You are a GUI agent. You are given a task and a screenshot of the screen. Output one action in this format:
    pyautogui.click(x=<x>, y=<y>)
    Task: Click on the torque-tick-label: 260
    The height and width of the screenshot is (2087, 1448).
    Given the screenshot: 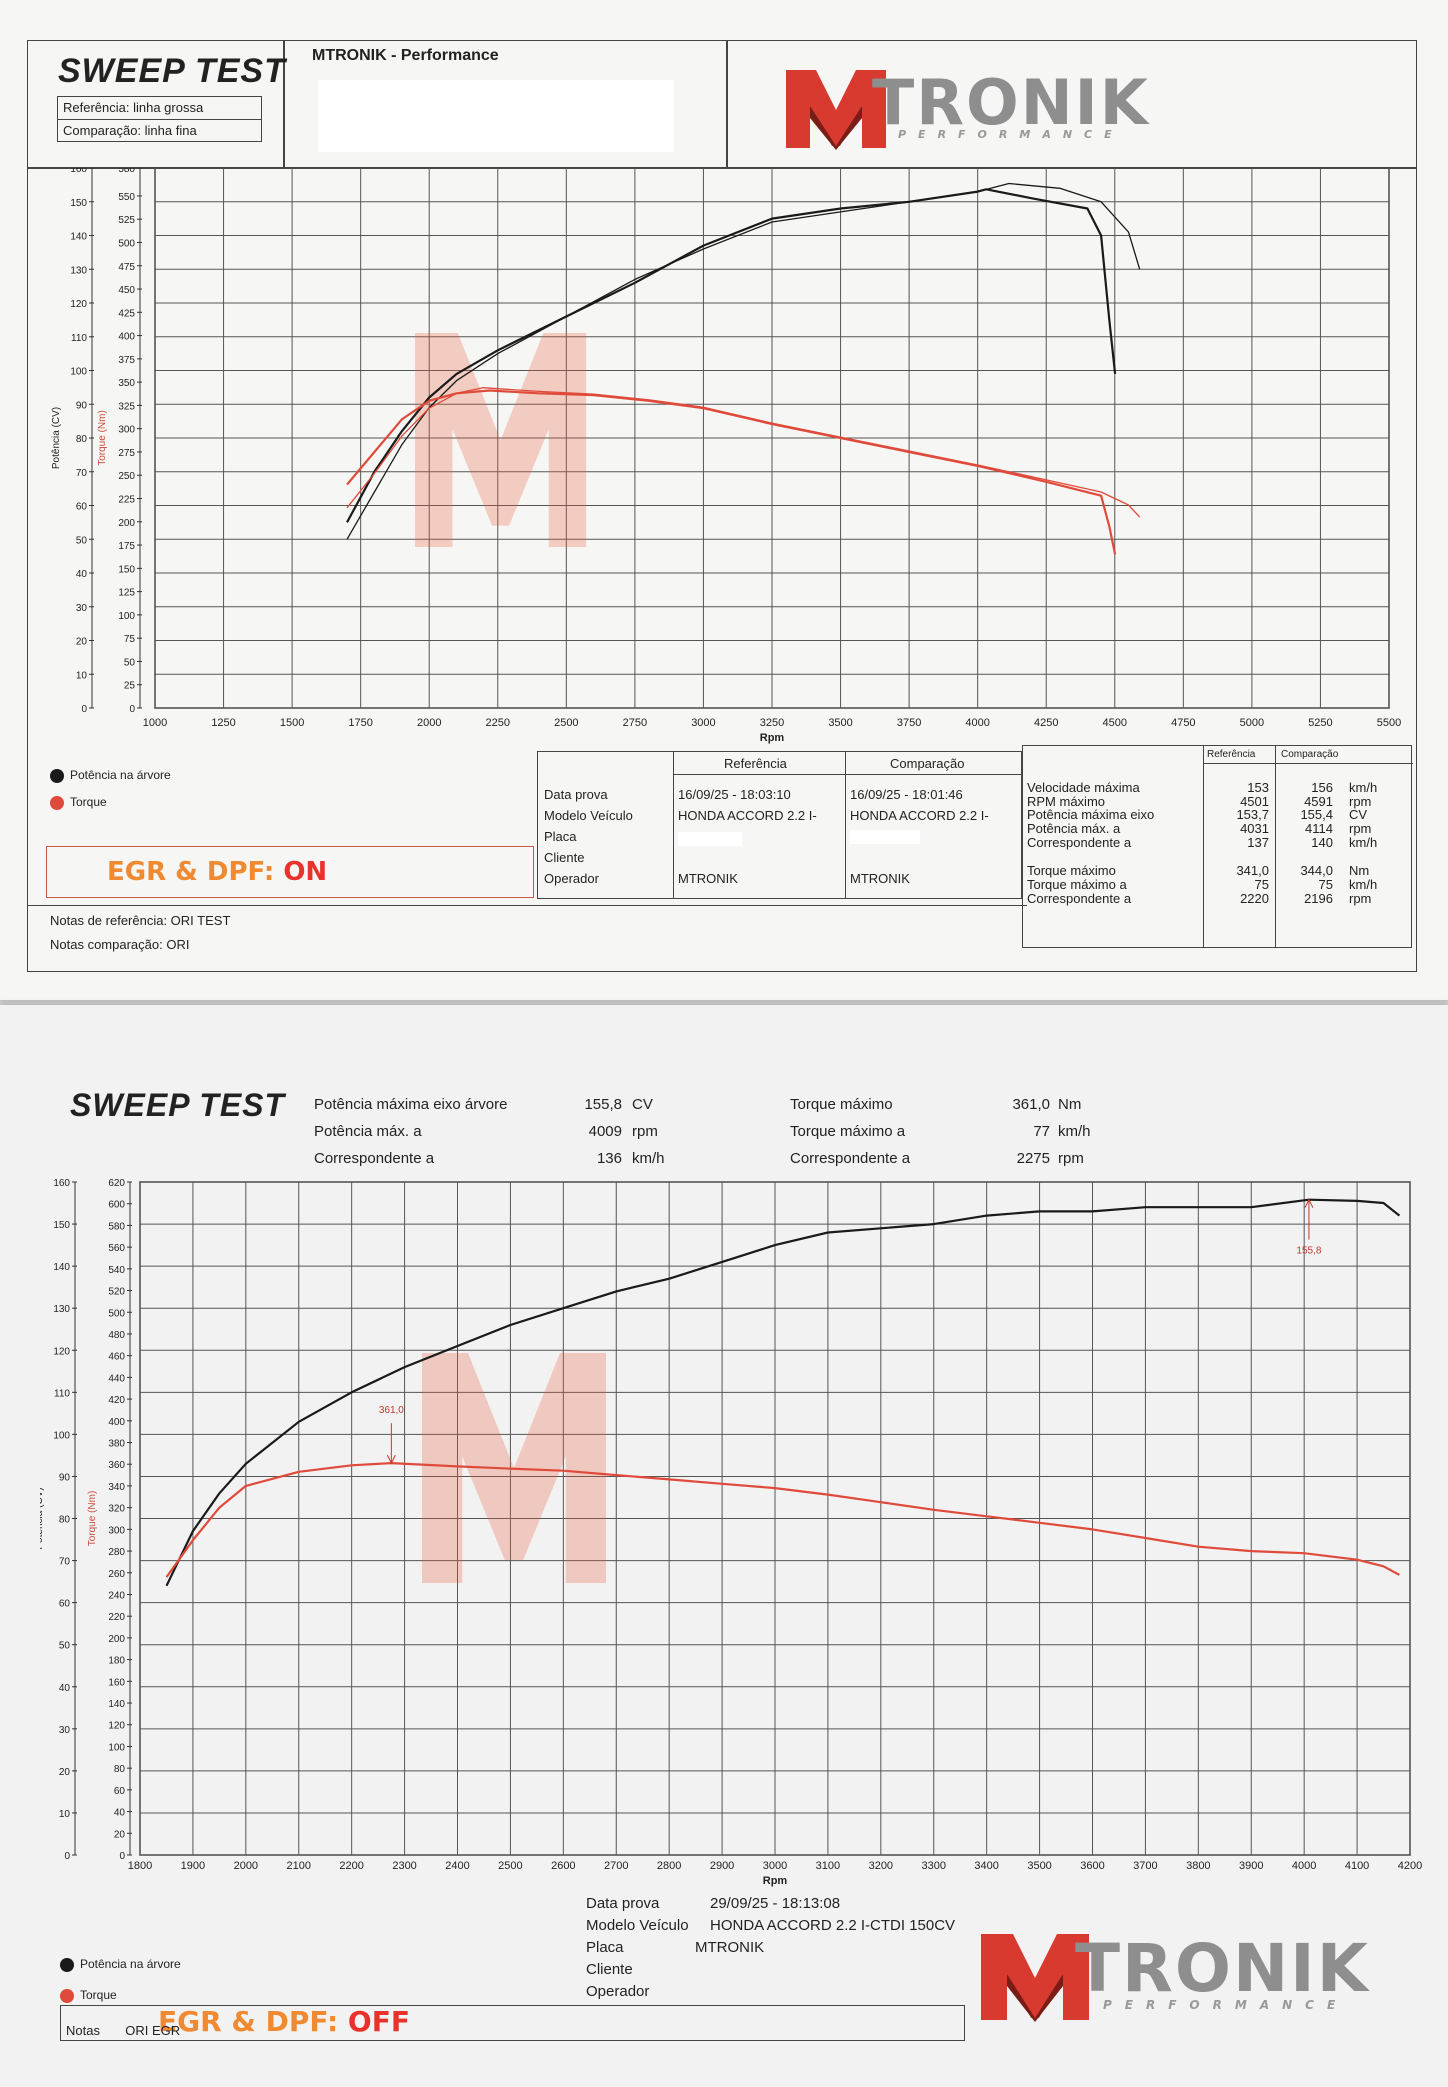 What is the action you would take?
    pyautogui.click(x=116, y=1574)
    